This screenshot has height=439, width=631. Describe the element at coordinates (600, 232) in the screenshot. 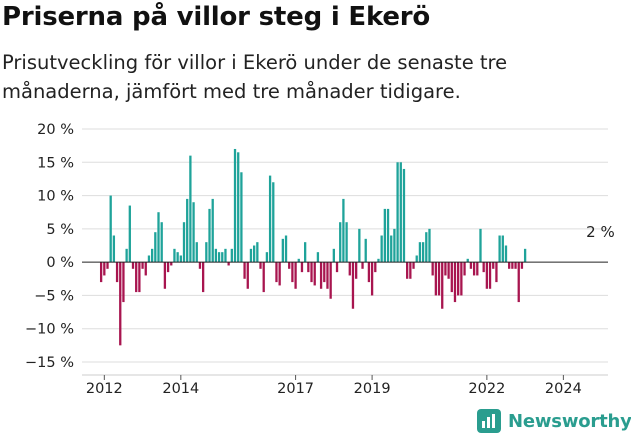

I see `annotation-label: 2 %` at that location.